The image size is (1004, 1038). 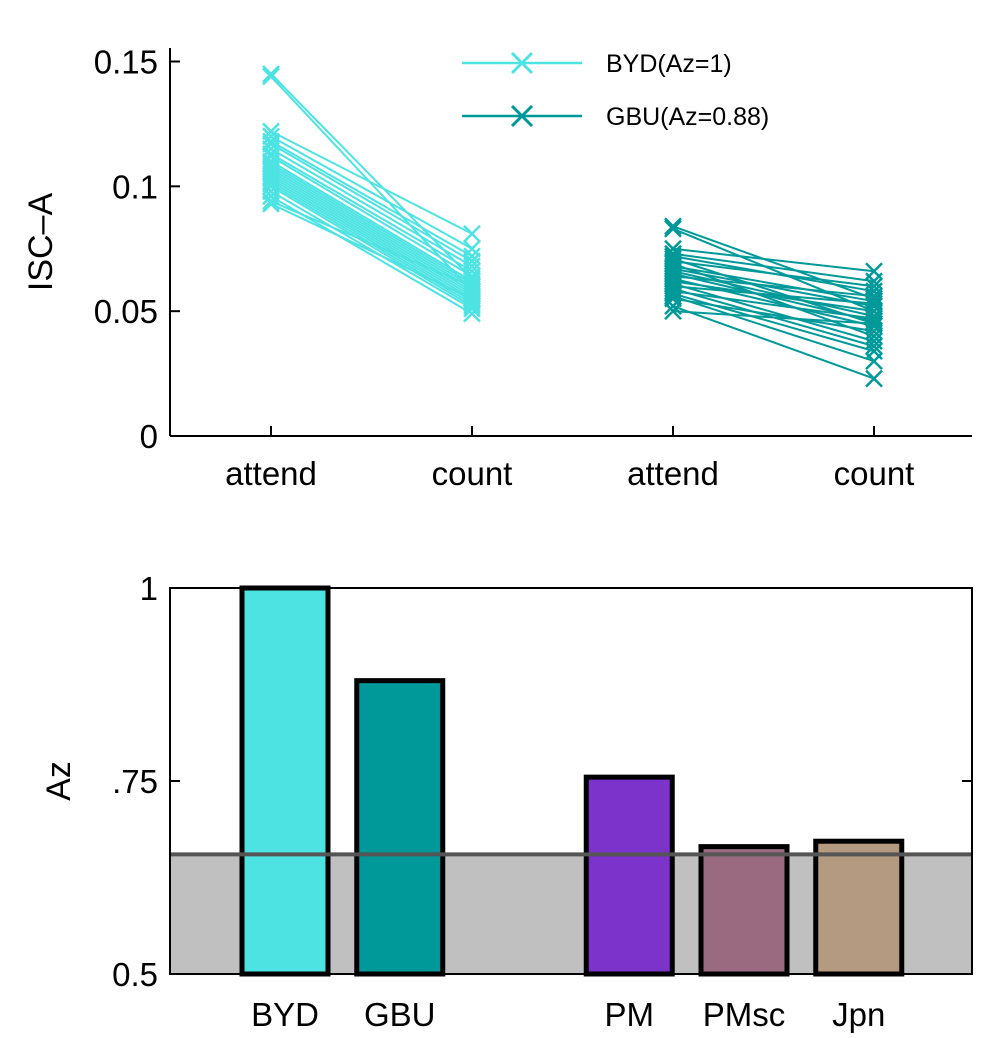 I want to click on x-ticks: BYD GBU PM PMsc Jpn, so click(x=568, y=1014).